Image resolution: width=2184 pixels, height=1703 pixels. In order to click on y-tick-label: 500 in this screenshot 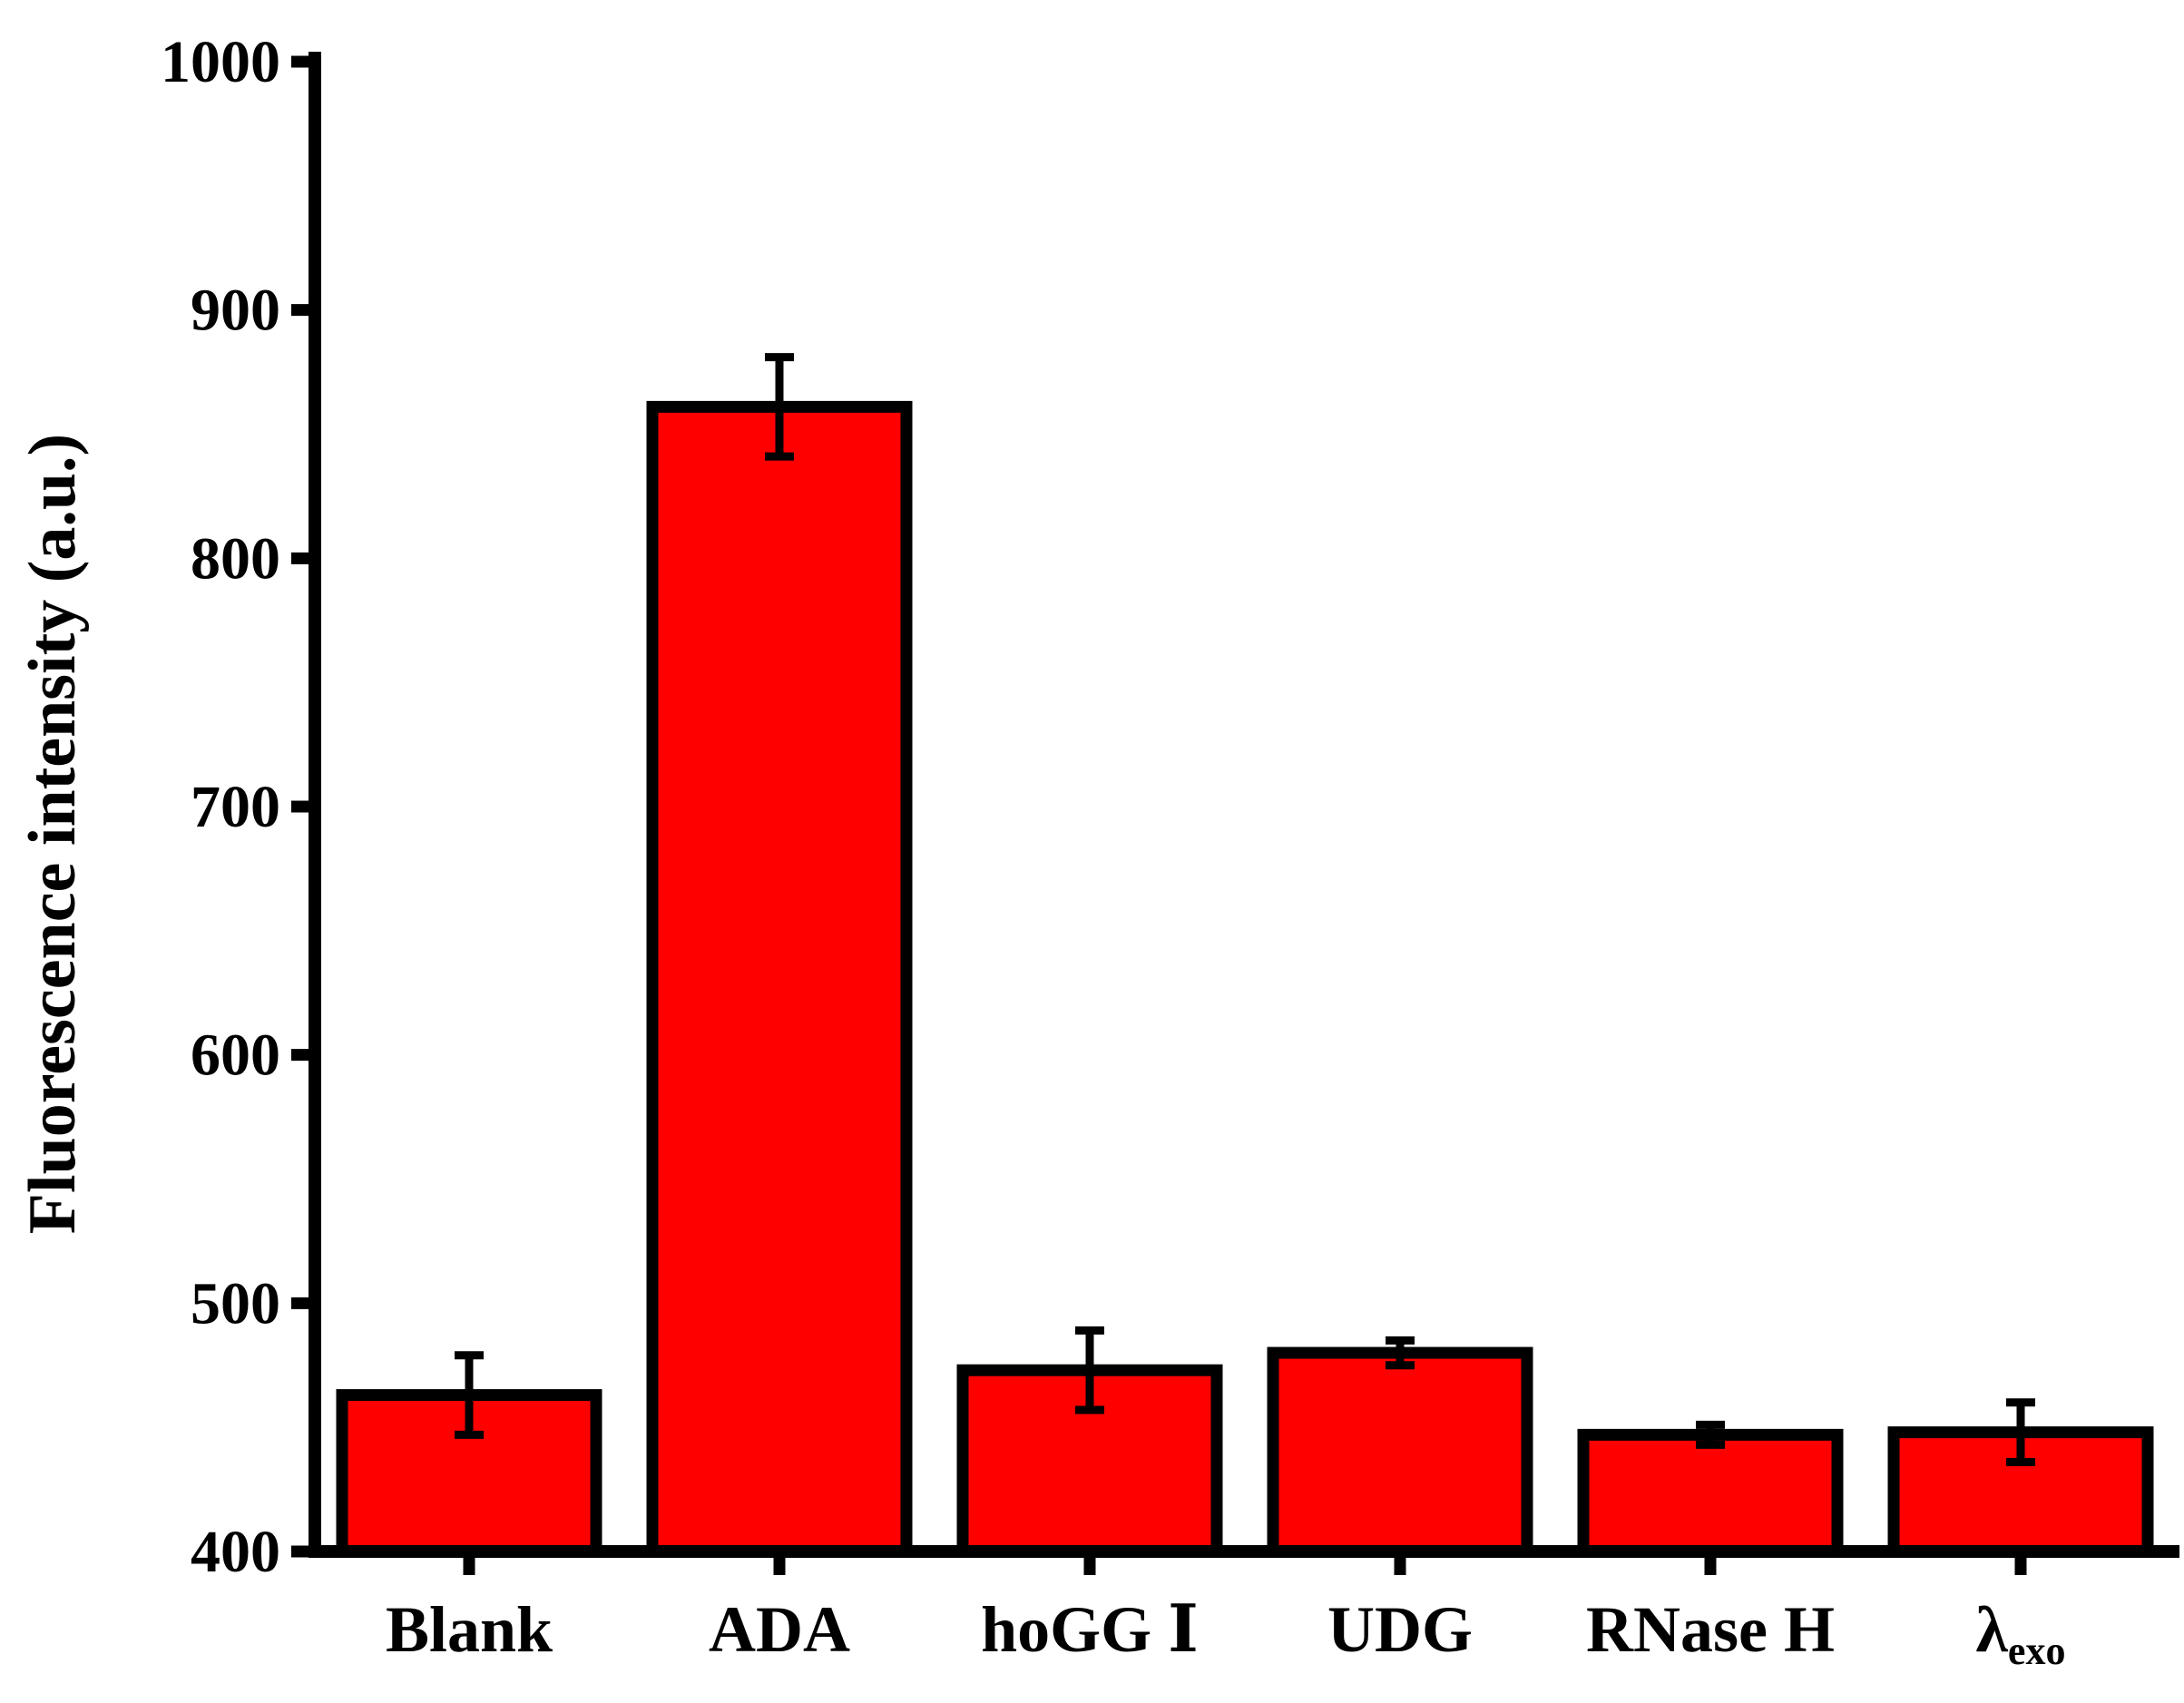, I will do `click(236, 1303)`.